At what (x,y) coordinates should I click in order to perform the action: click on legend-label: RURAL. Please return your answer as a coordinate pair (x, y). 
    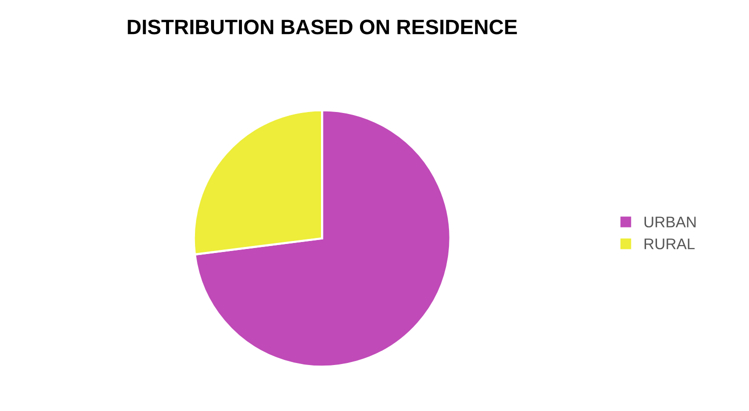
    Looking at the image, I should click on (669, 244).